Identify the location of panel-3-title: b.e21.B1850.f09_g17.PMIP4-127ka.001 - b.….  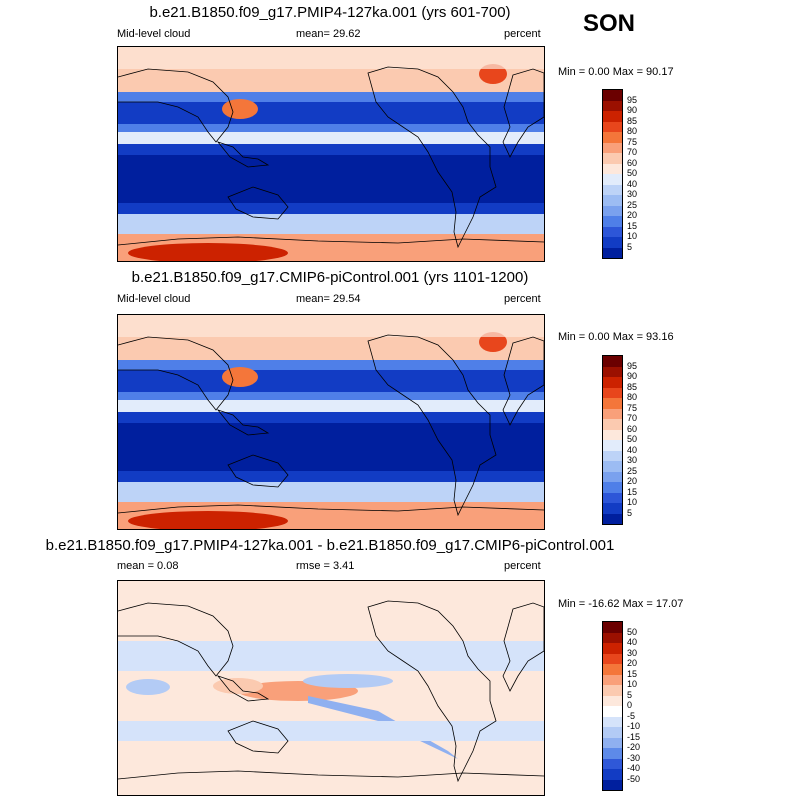
(330, 545).